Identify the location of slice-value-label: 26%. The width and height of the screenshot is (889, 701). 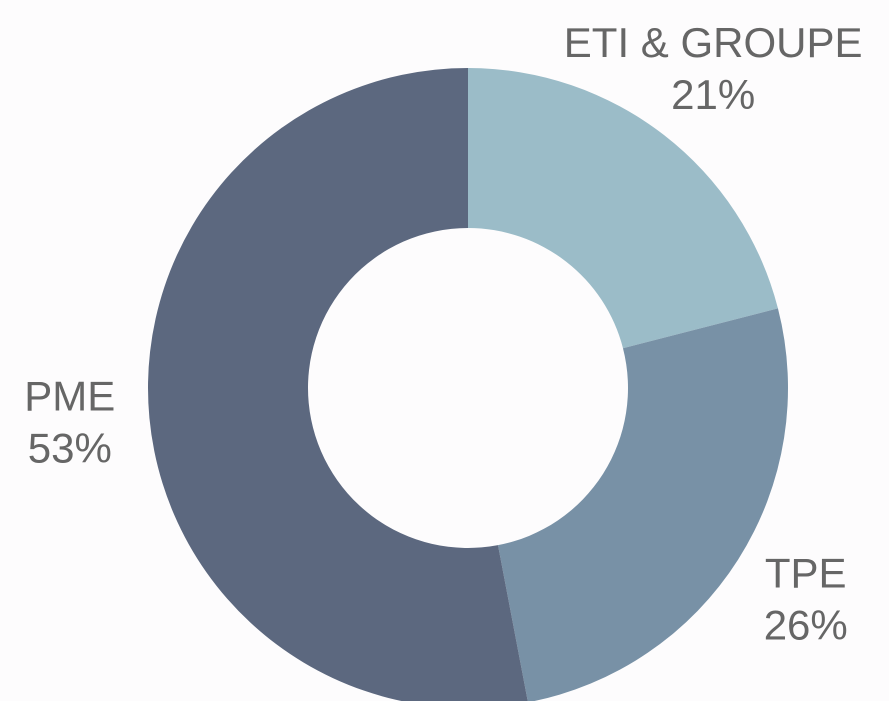
(806, 624).